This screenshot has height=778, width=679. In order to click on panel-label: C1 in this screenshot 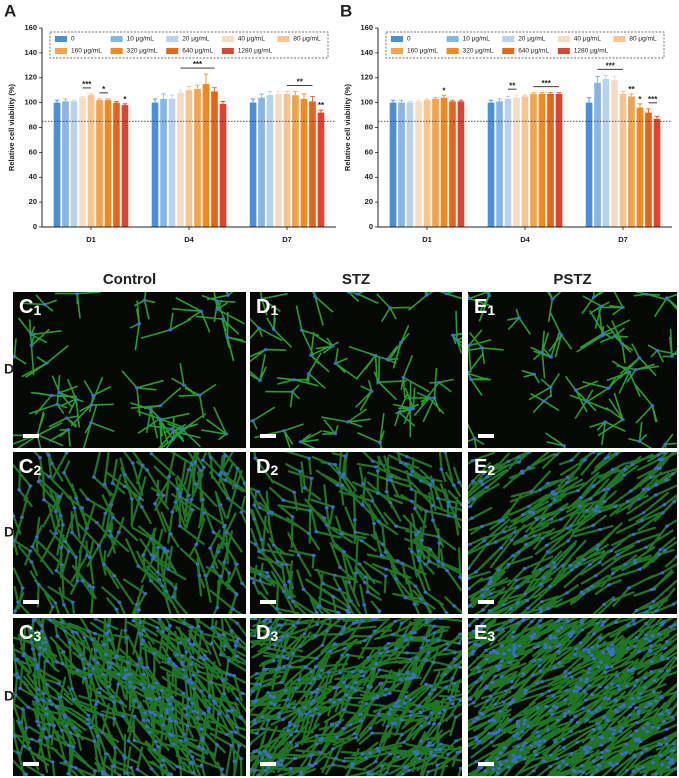, I will do `click(30, 307)`.